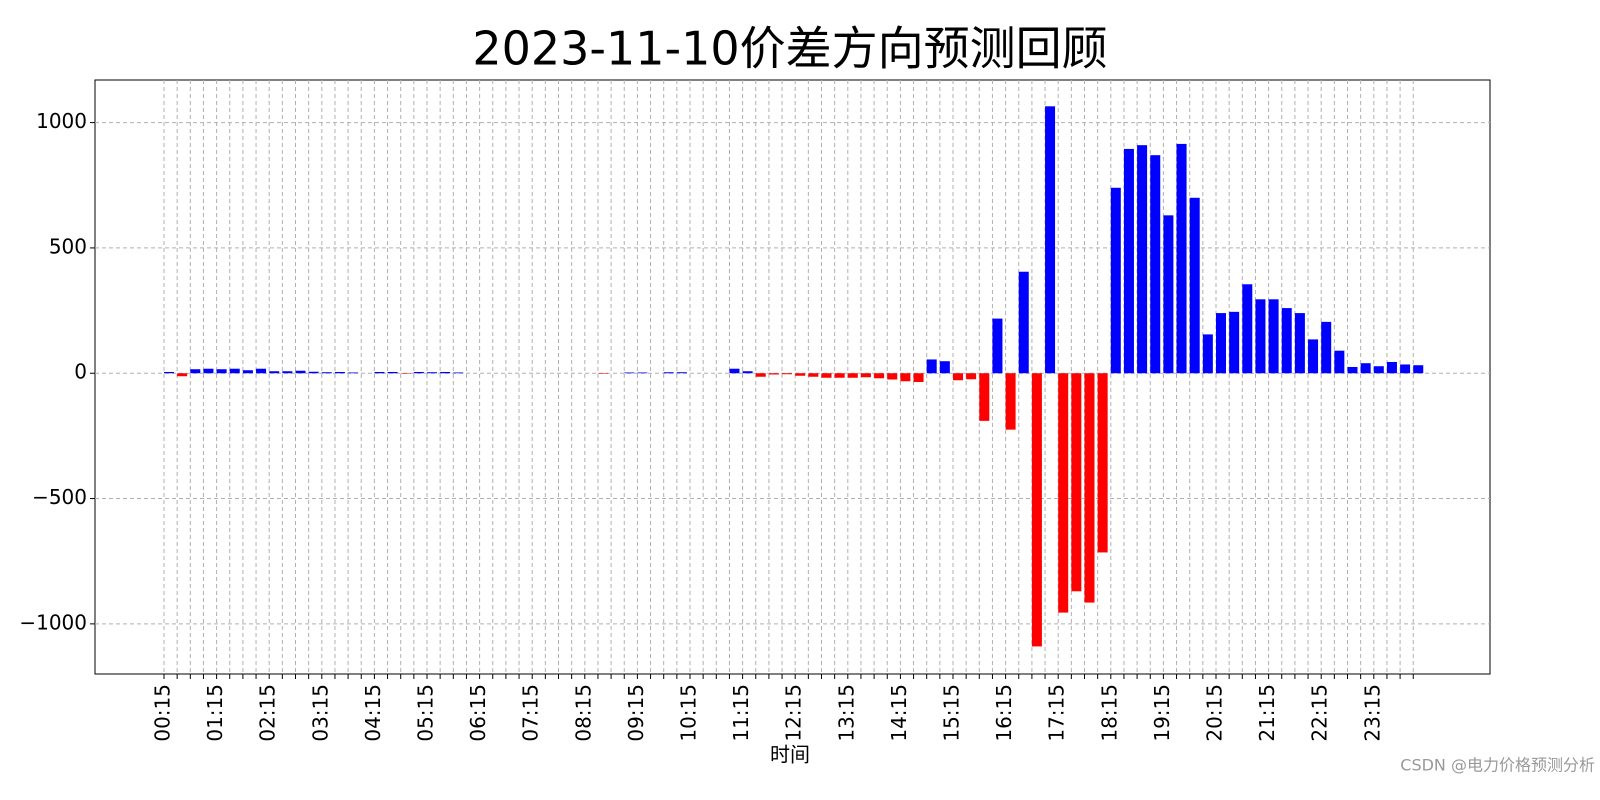  I want to click on y-tick-label: 500, so click(68, 246).